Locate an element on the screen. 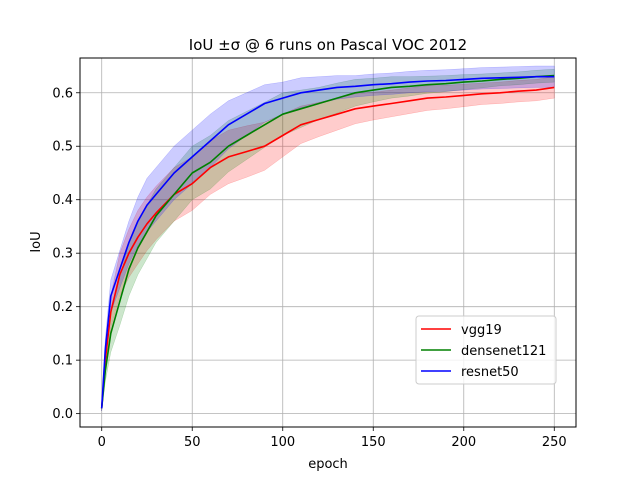 The width and height of the screenshot is (640, 480). y-axis-label: IoU is located at coordinates (36, 241).